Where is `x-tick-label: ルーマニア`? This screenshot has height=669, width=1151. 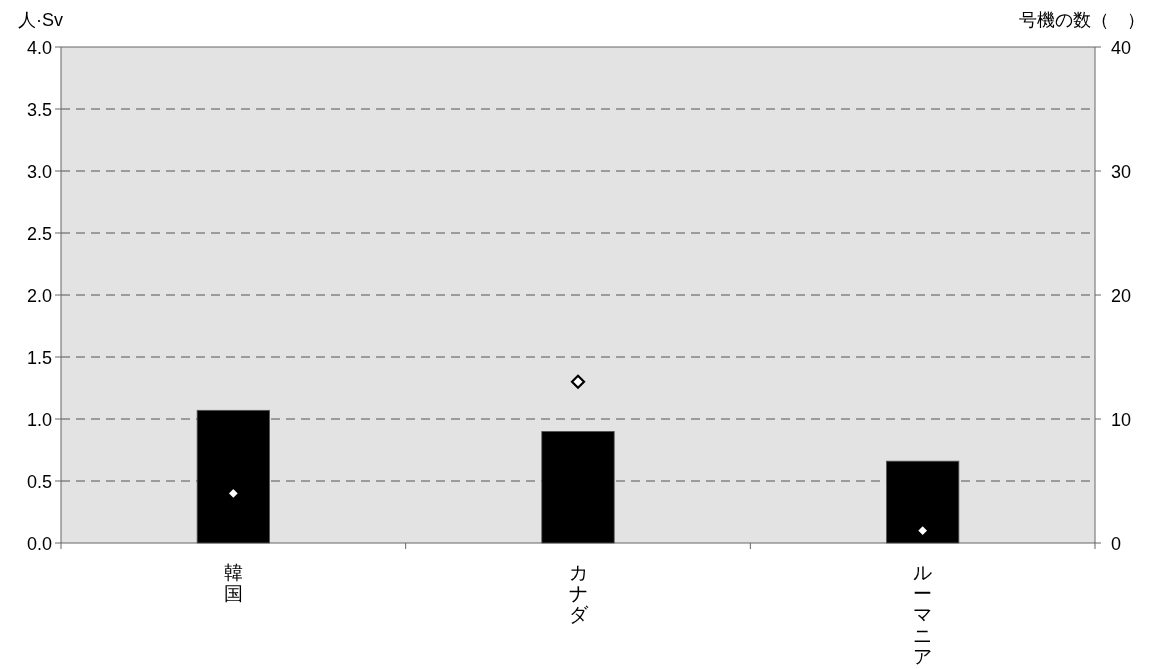
x-tick-label: ルーマニア is located at coordinates (923, 614).